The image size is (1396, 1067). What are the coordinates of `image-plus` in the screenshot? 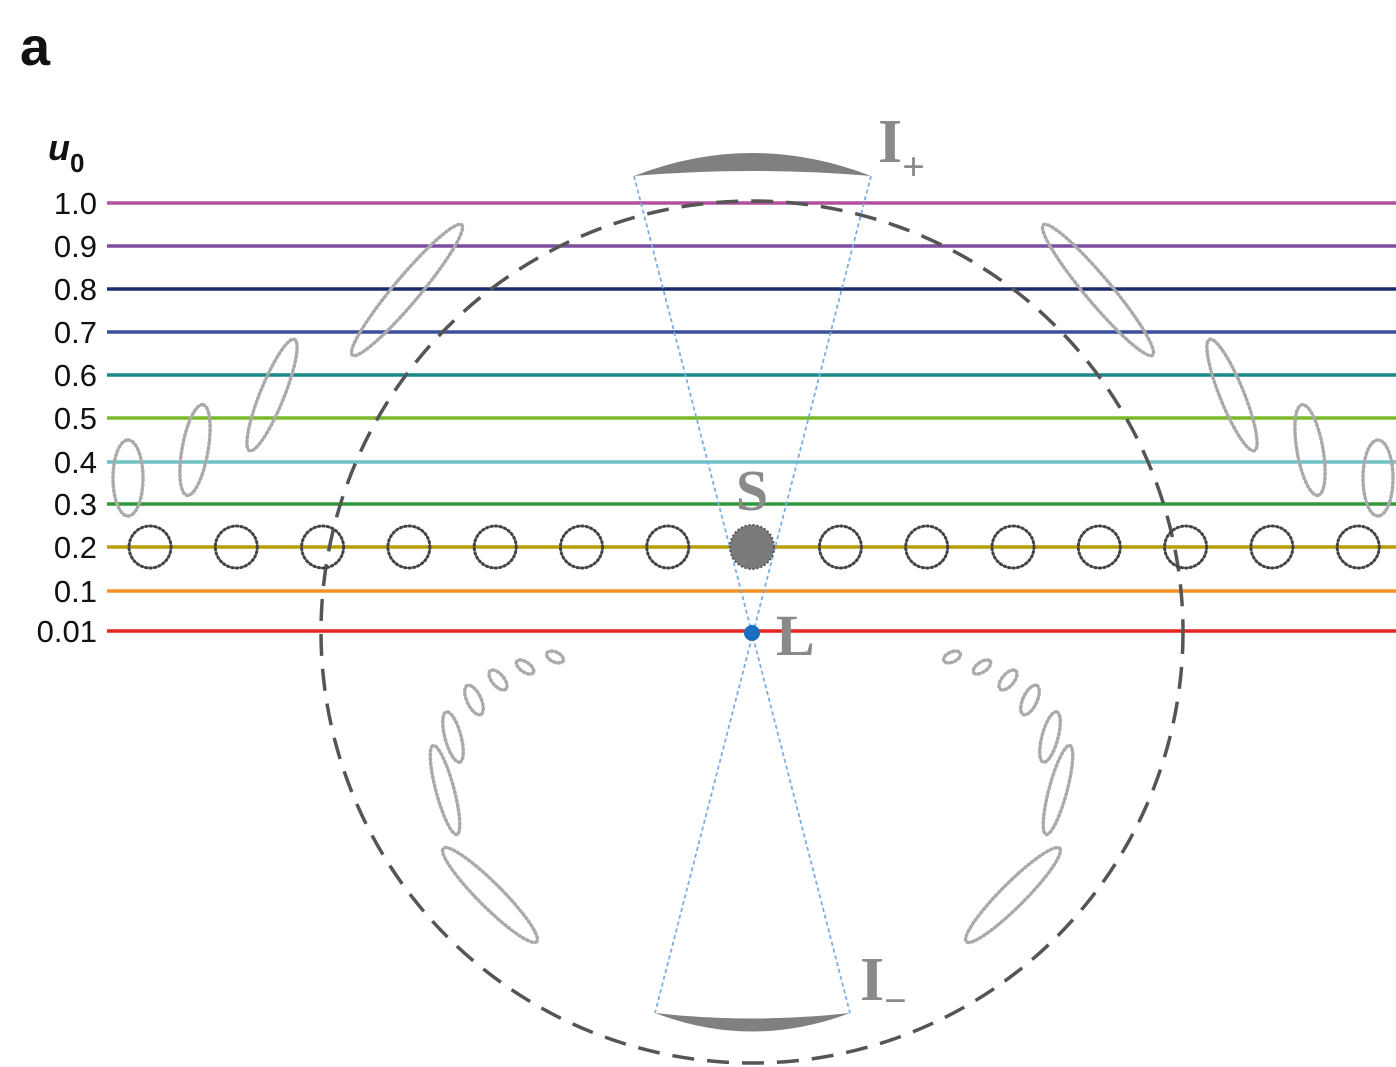 It's located at (752, 164).